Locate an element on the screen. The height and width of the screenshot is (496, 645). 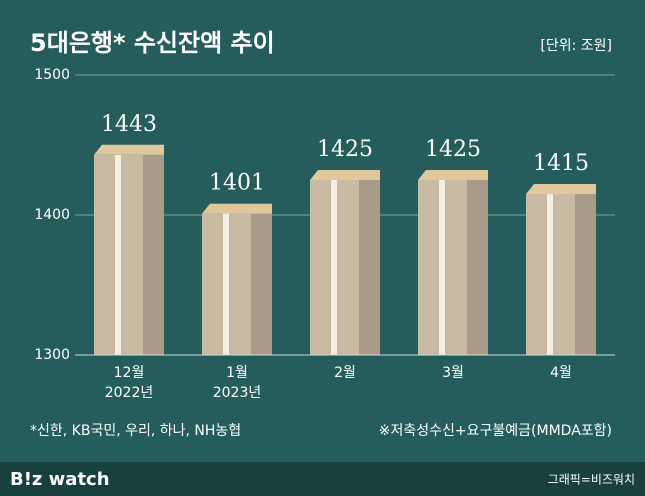
x-tick-sublabel: 2023년 is located at coordinates (237, 393).